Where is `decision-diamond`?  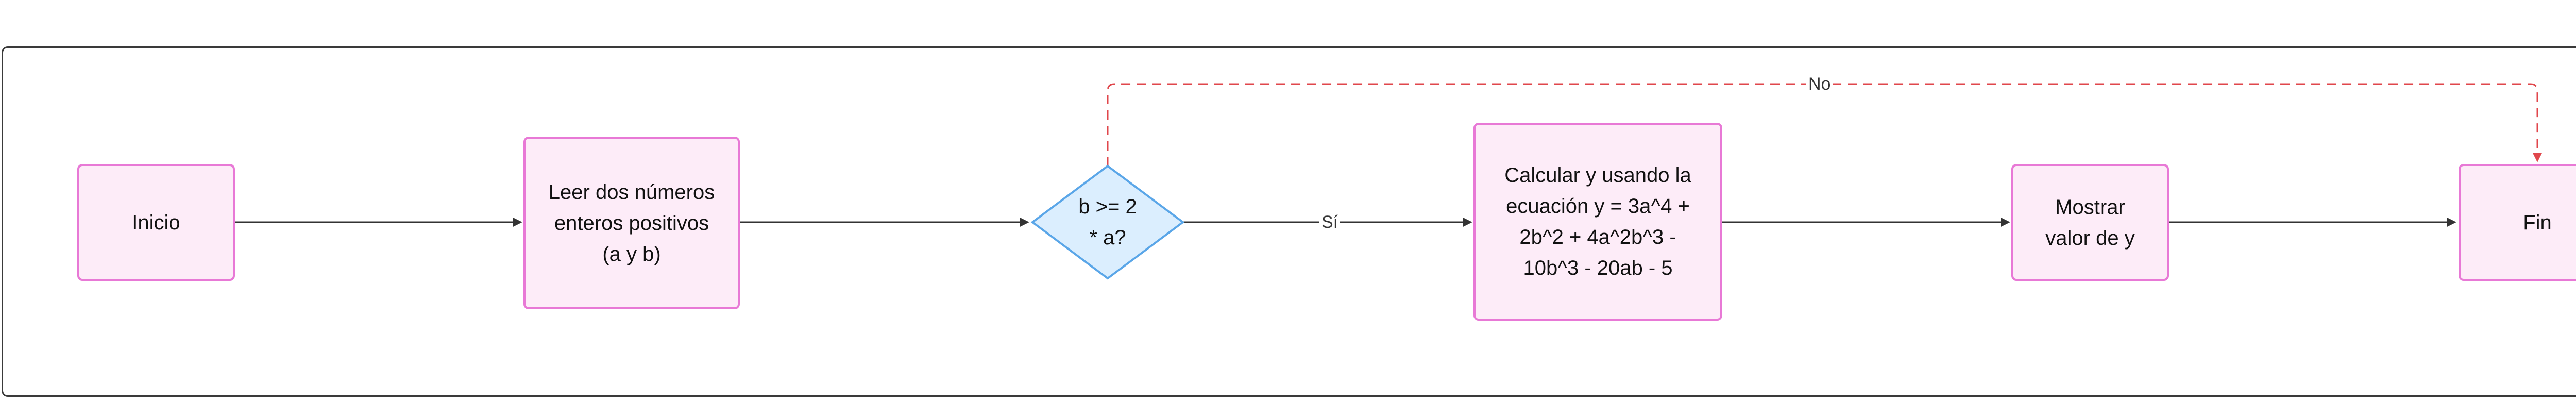
decision-diamond is located at coordinates (1107, 222).